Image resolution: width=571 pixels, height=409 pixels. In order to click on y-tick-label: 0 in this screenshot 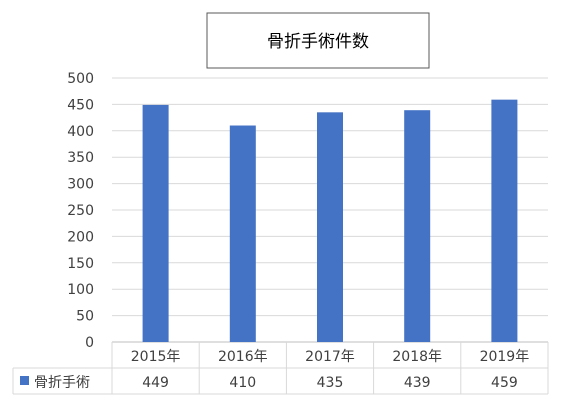, I will do `click(89, 343)`.